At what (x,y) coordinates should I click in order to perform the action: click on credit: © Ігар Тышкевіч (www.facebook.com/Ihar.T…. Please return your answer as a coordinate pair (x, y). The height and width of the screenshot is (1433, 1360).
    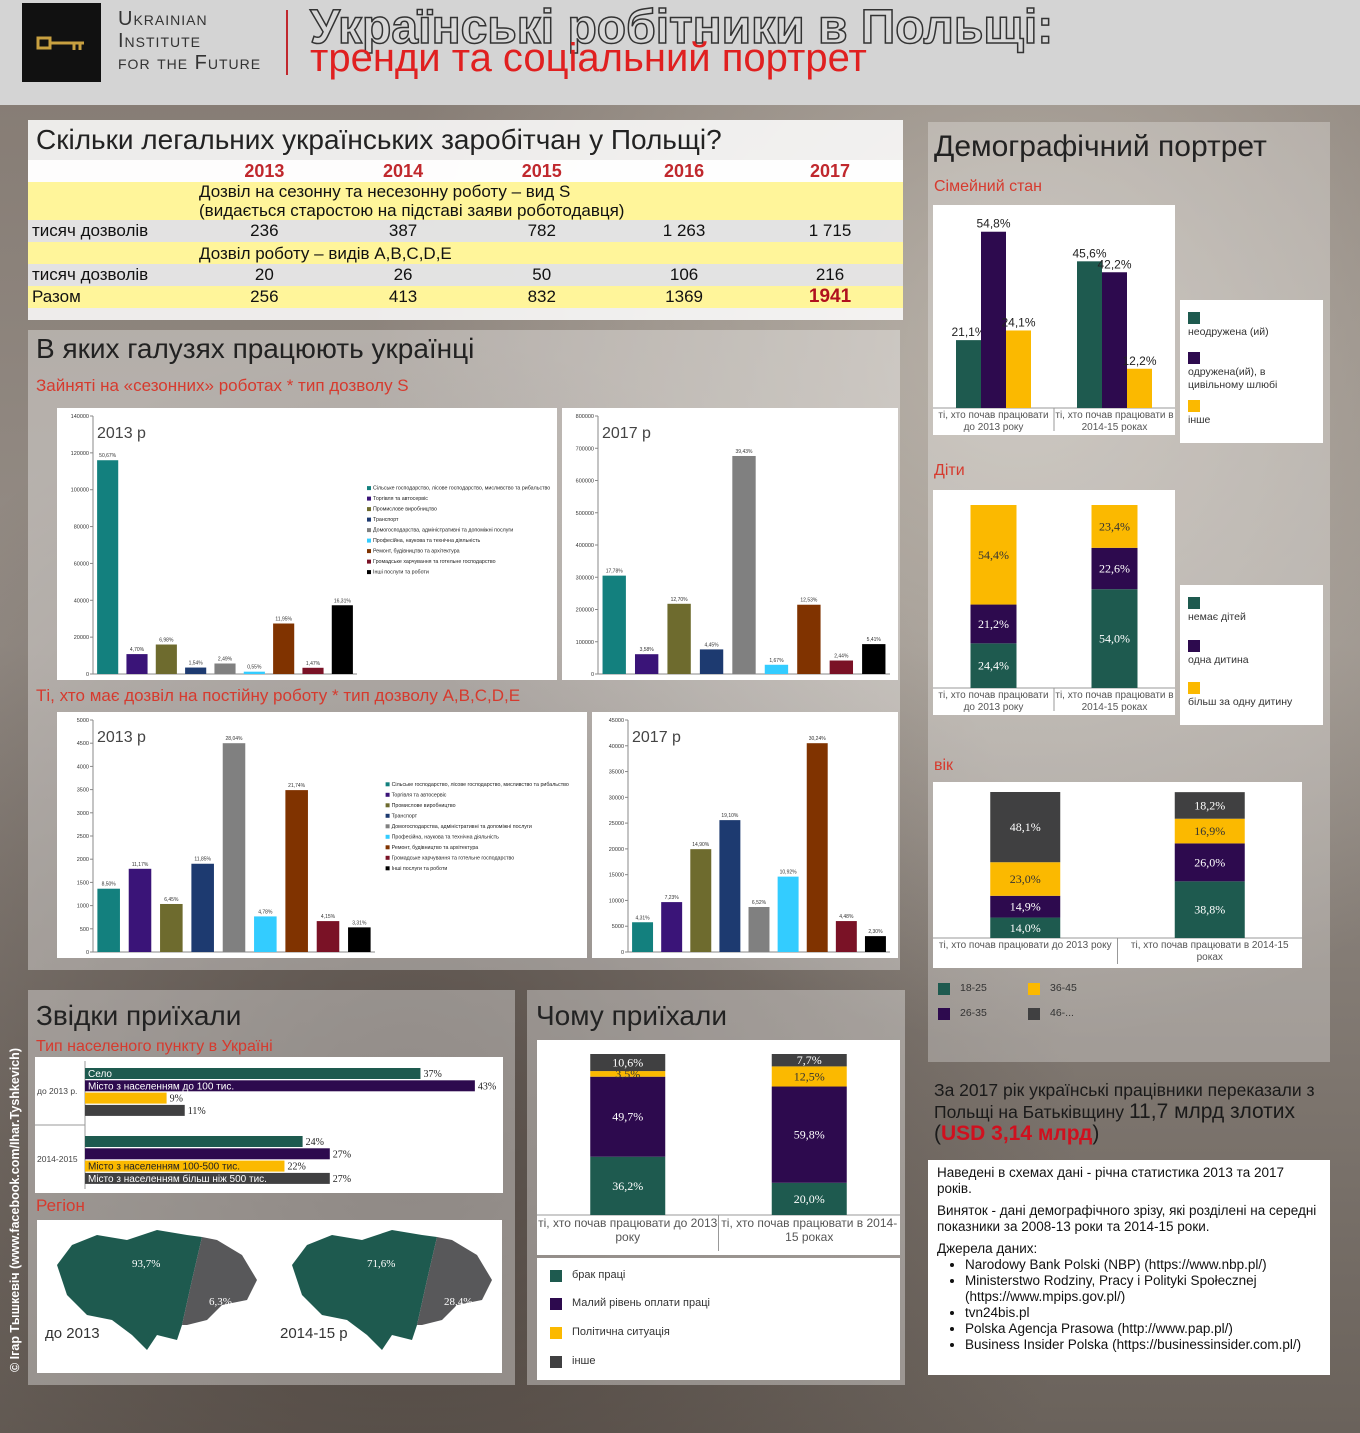
    Looking at the image, I should click on (15, 1210).